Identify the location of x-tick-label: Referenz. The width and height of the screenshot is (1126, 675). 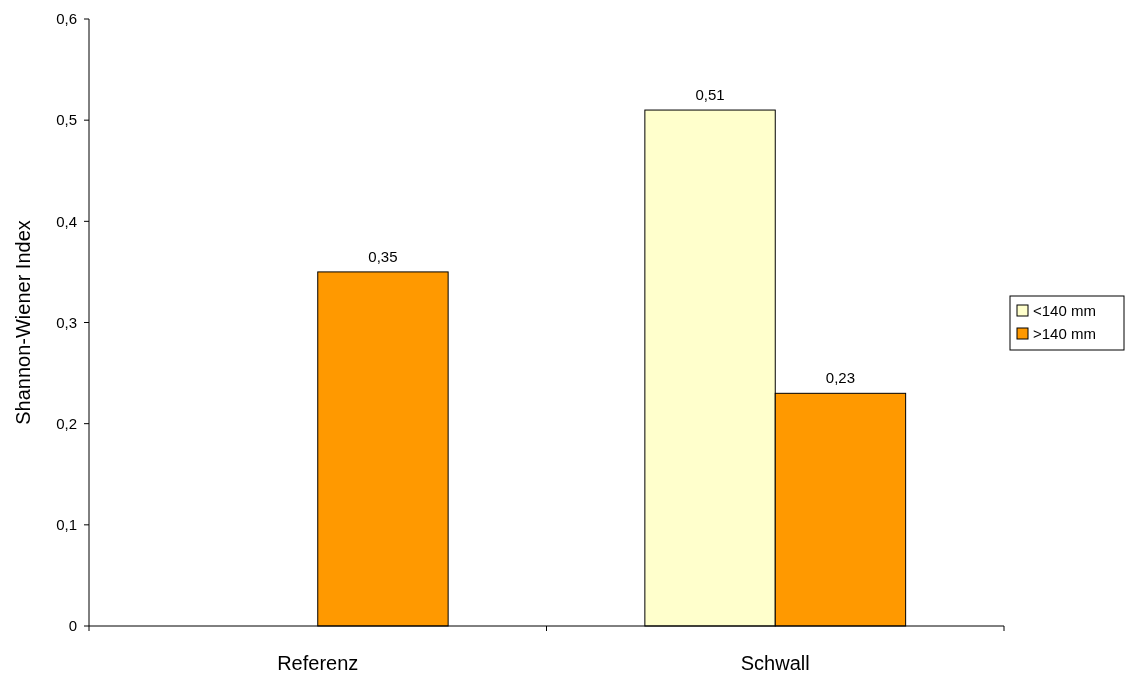
(318, 663).